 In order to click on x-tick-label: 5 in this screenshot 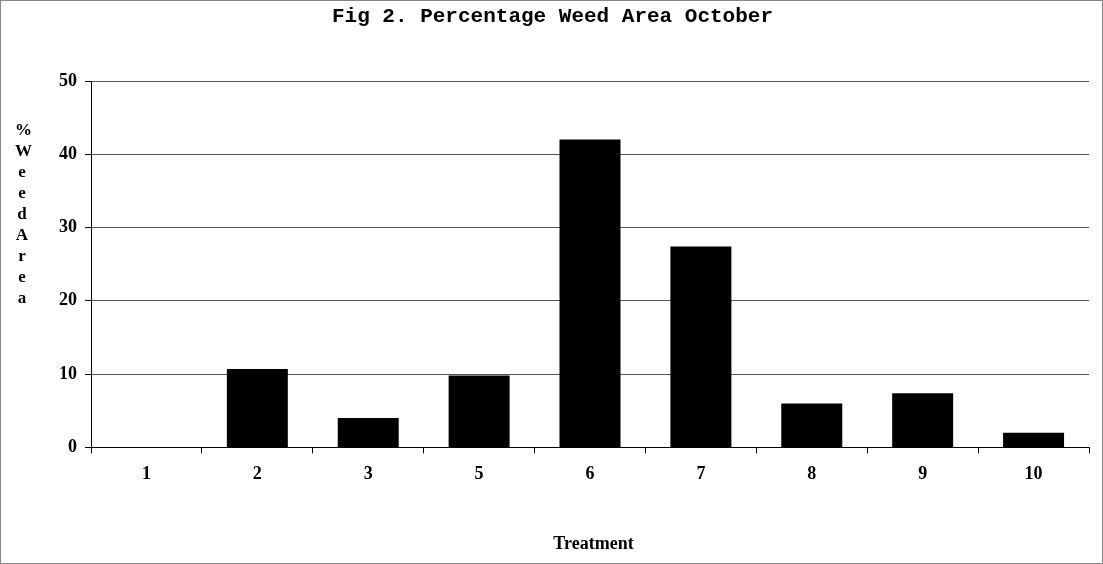, I will do `click(479, 472)`.